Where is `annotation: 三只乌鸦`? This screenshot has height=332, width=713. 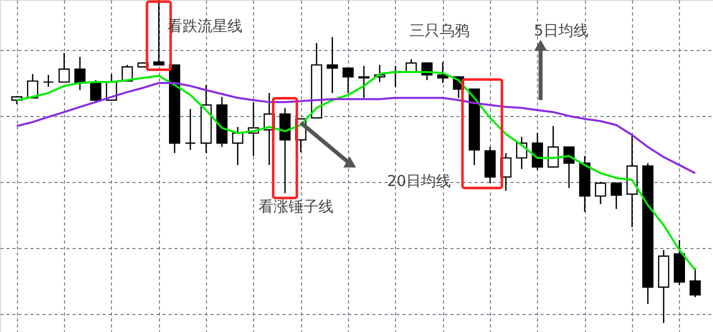 annotation: 三只乌鸦 is located at coordinates (440, 31).